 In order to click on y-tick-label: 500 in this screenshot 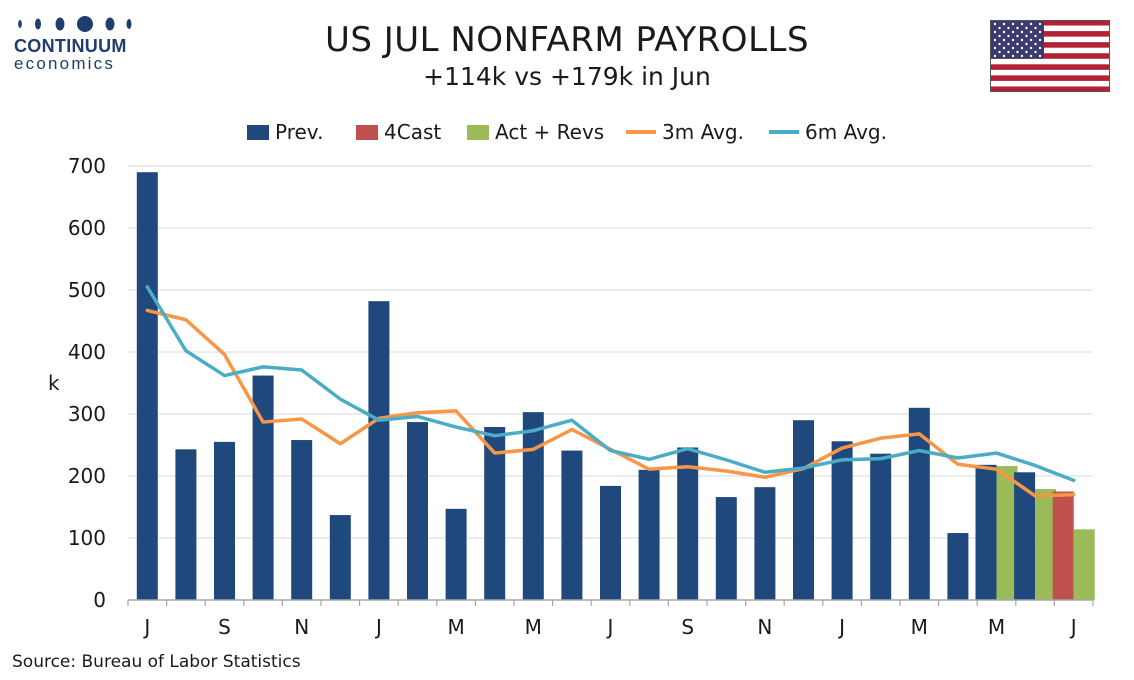, I will do `click(87, 290)`.